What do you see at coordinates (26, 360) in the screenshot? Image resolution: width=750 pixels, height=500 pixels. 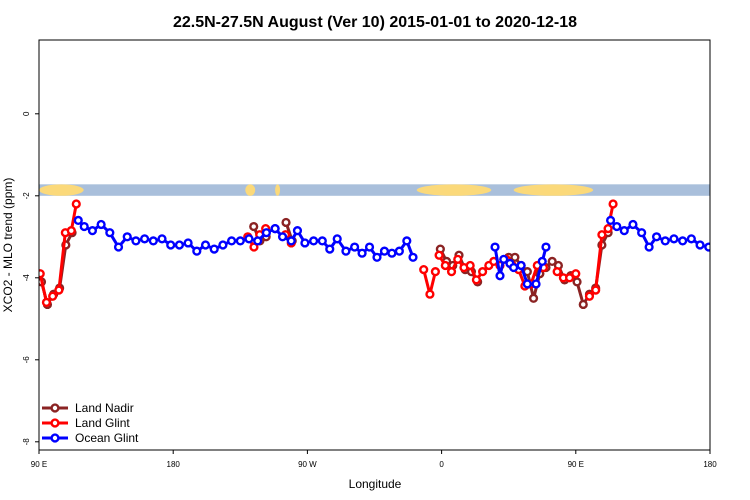 I see `y-tick-label: -6` at bounding box center [26, 360].